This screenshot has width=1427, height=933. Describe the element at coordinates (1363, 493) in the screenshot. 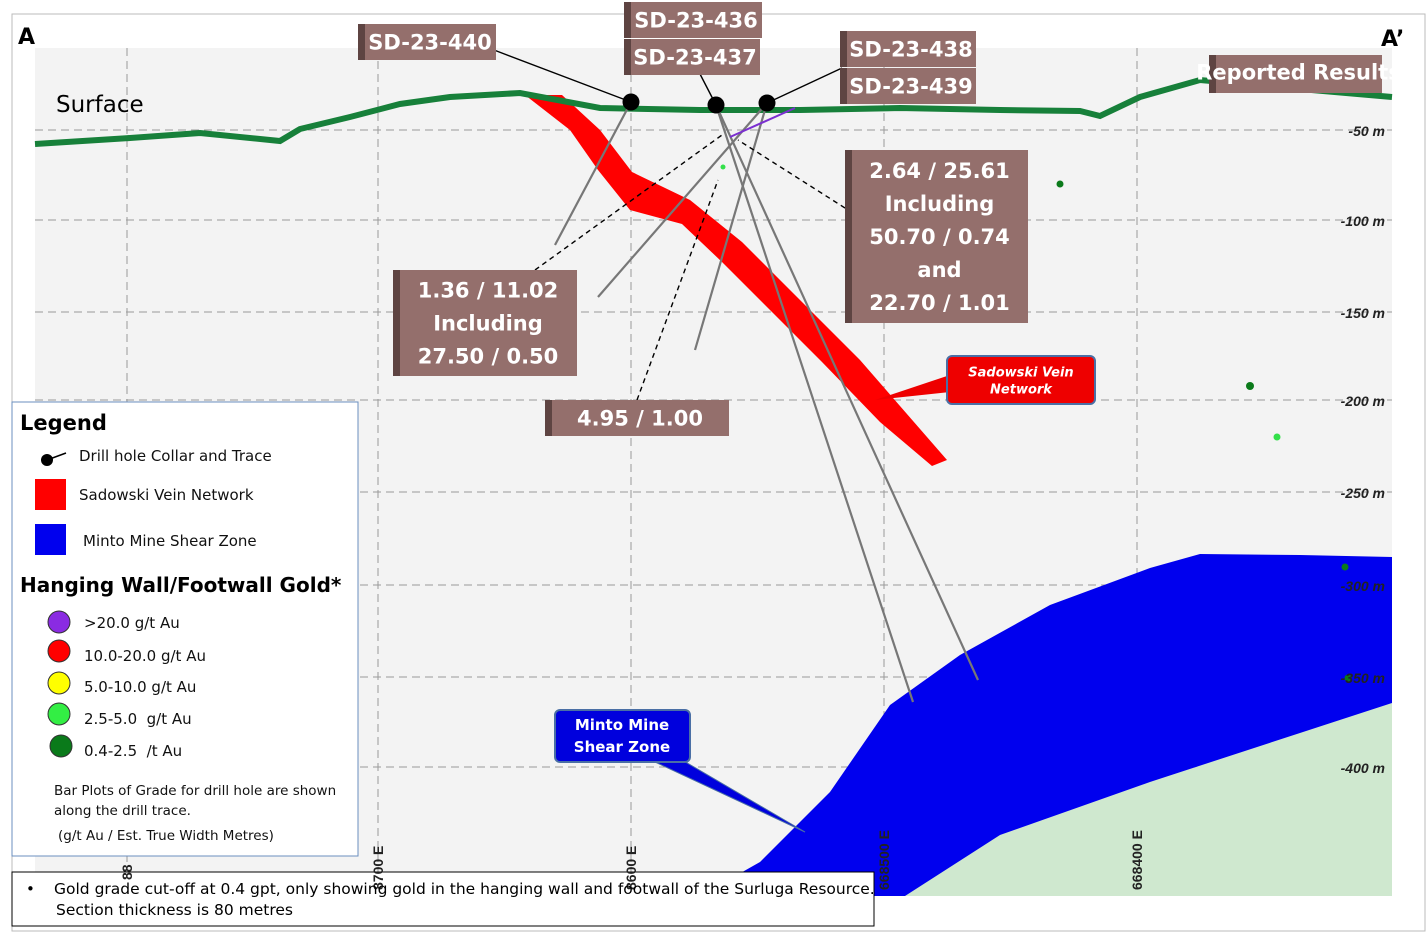

I see `depth-label: -250 m` at that location.